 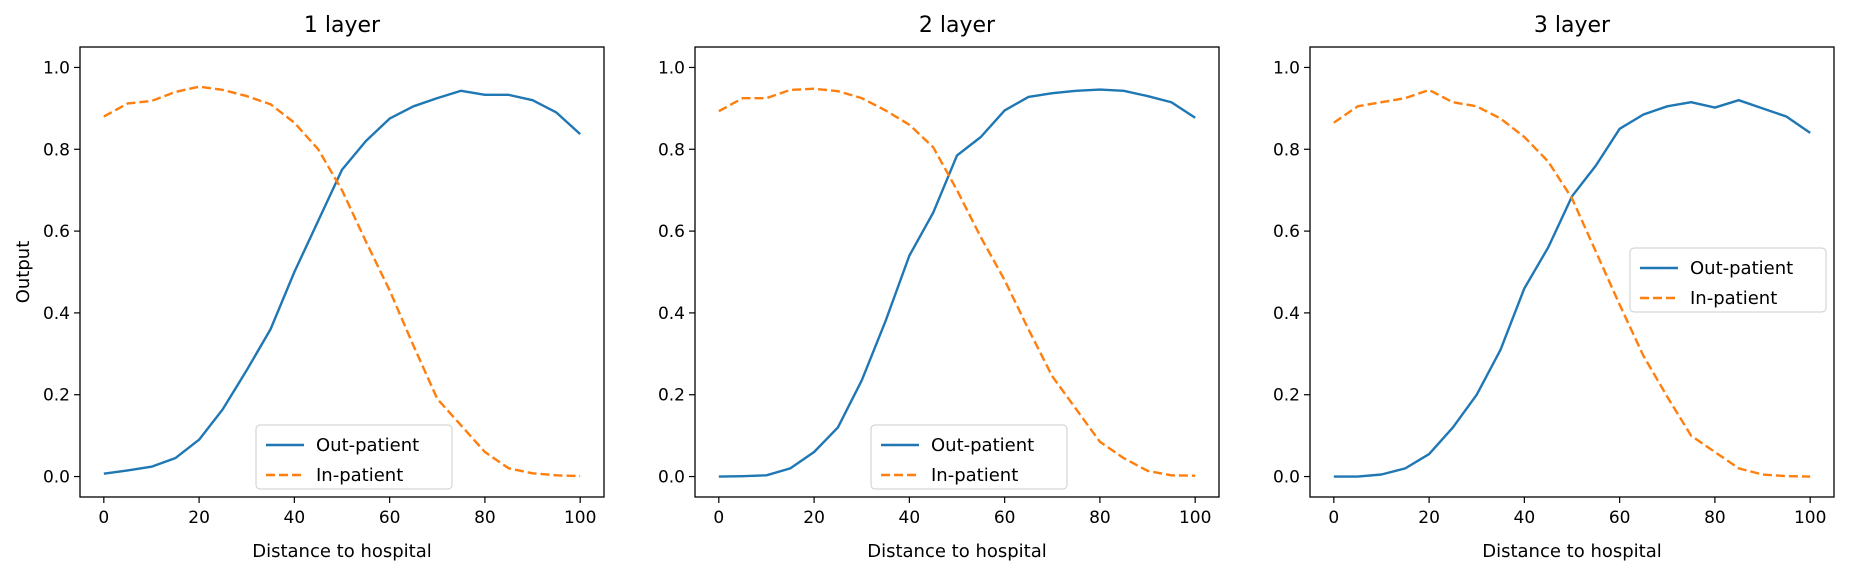 I want to click on y-axis-label: Output, so click(x=23, y=272).